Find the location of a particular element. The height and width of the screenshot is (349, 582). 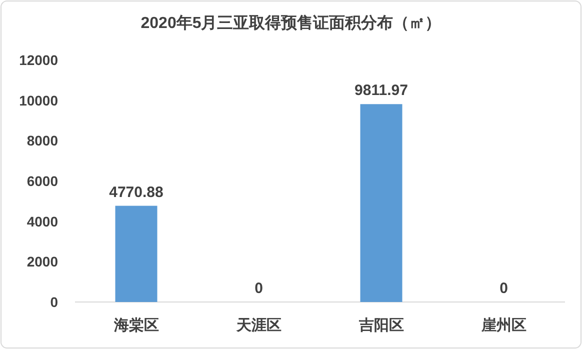

y-tick-label: 4000 is located at coordinates (42, 221).